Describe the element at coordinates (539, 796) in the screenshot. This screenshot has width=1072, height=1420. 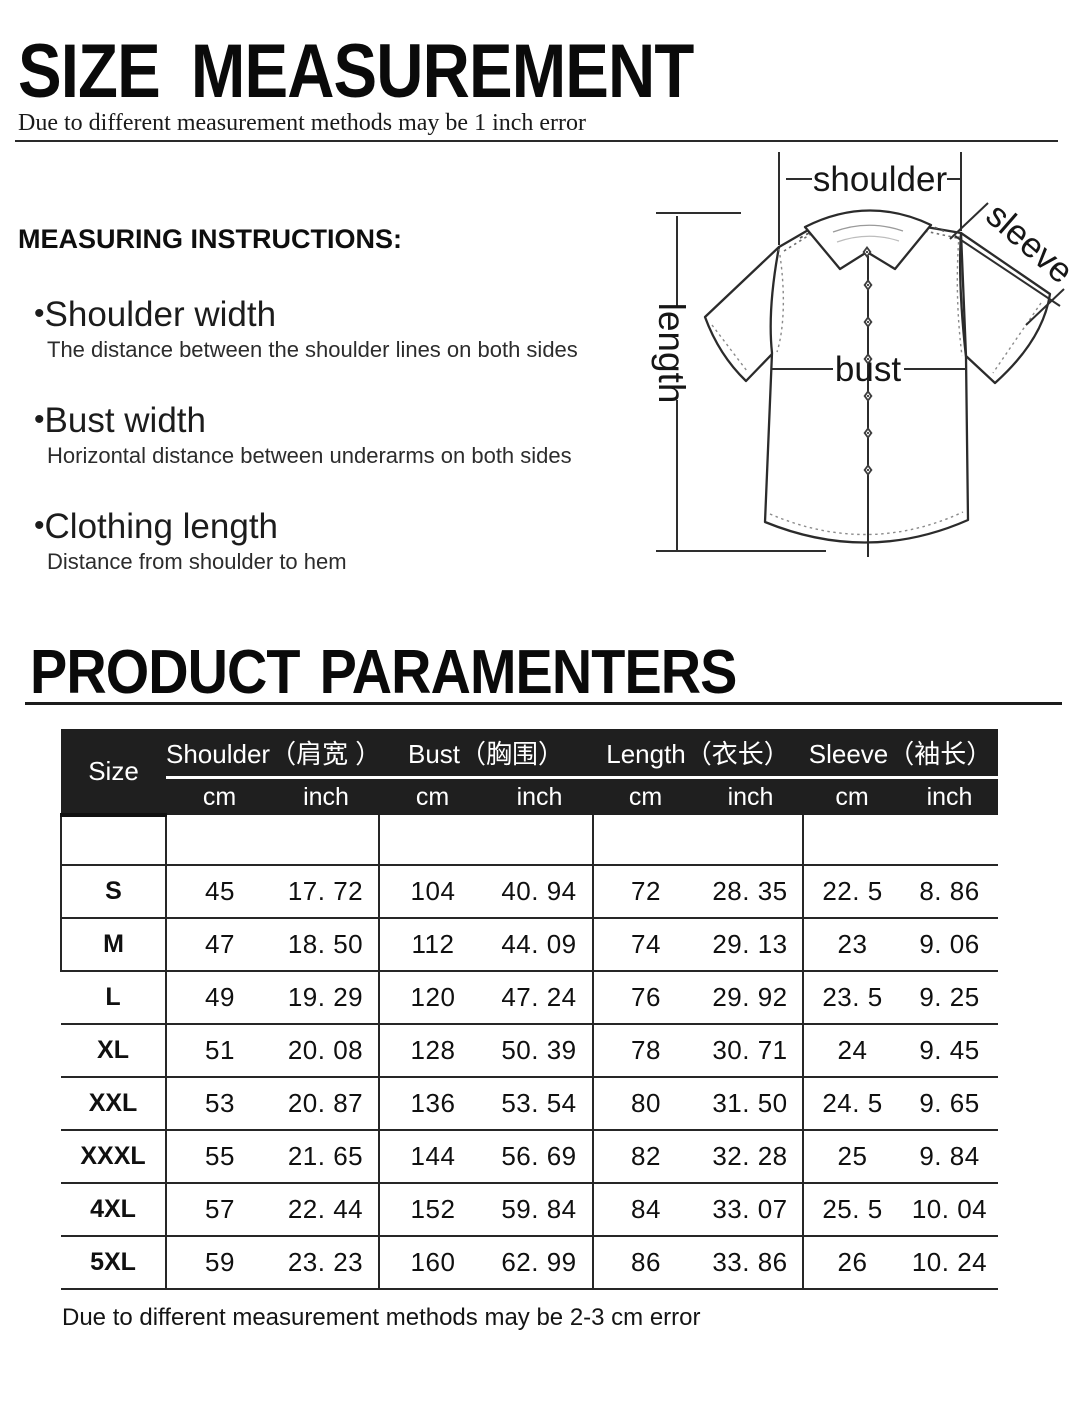
I see `unit-bust-inch: inch` at that location.